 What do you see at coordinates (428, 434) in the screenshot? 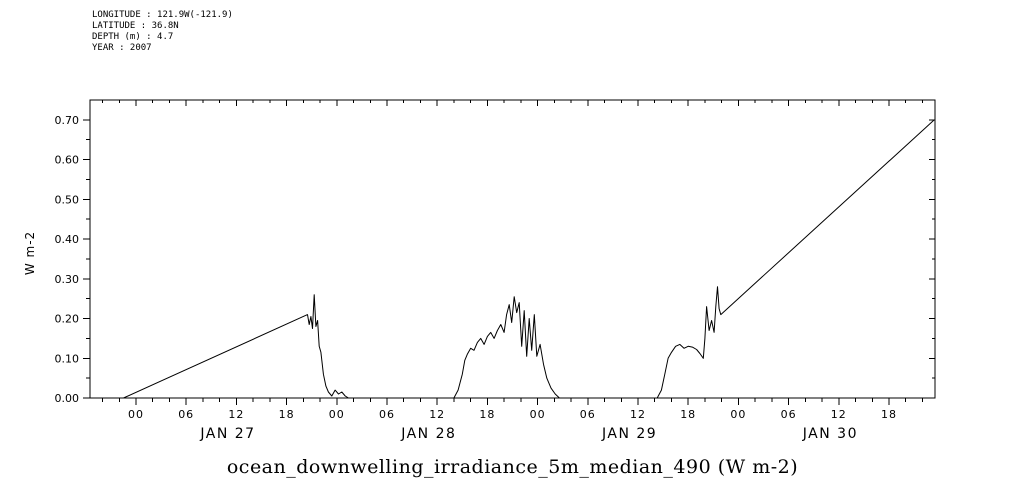
I see `day-label: JAN 28` at bounding box center [428, 434].